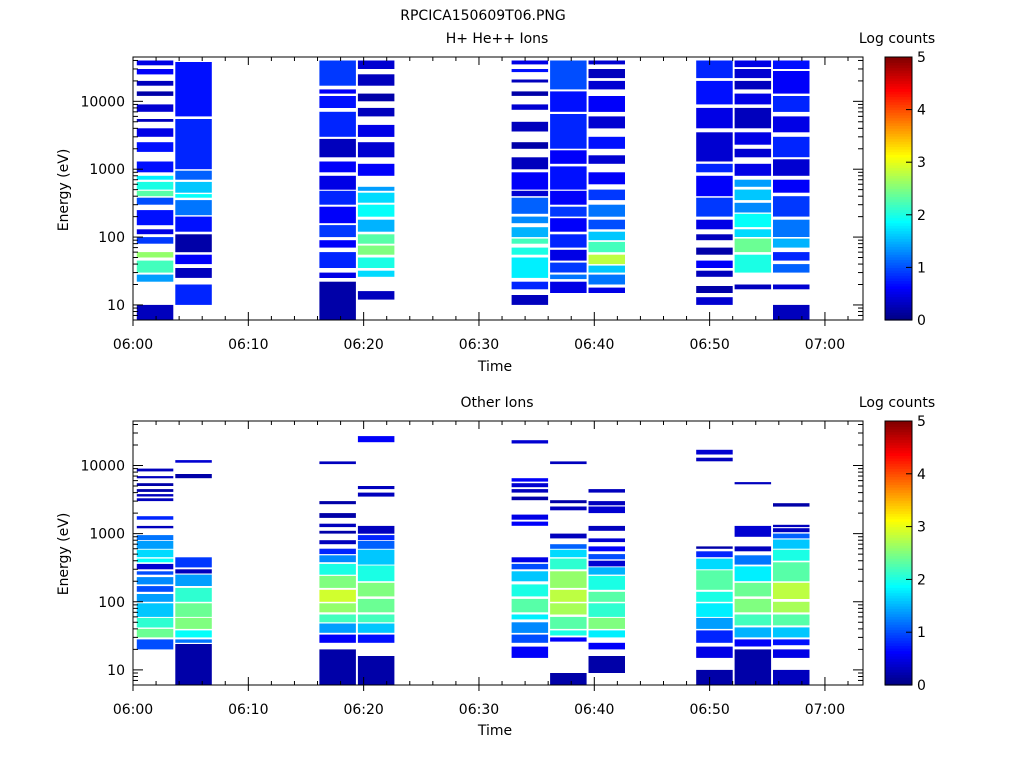  What do you see at coordinates (496, 403) in the screenshot?
I see `chart-title: Other Ions` at bounding box center [496, 403].